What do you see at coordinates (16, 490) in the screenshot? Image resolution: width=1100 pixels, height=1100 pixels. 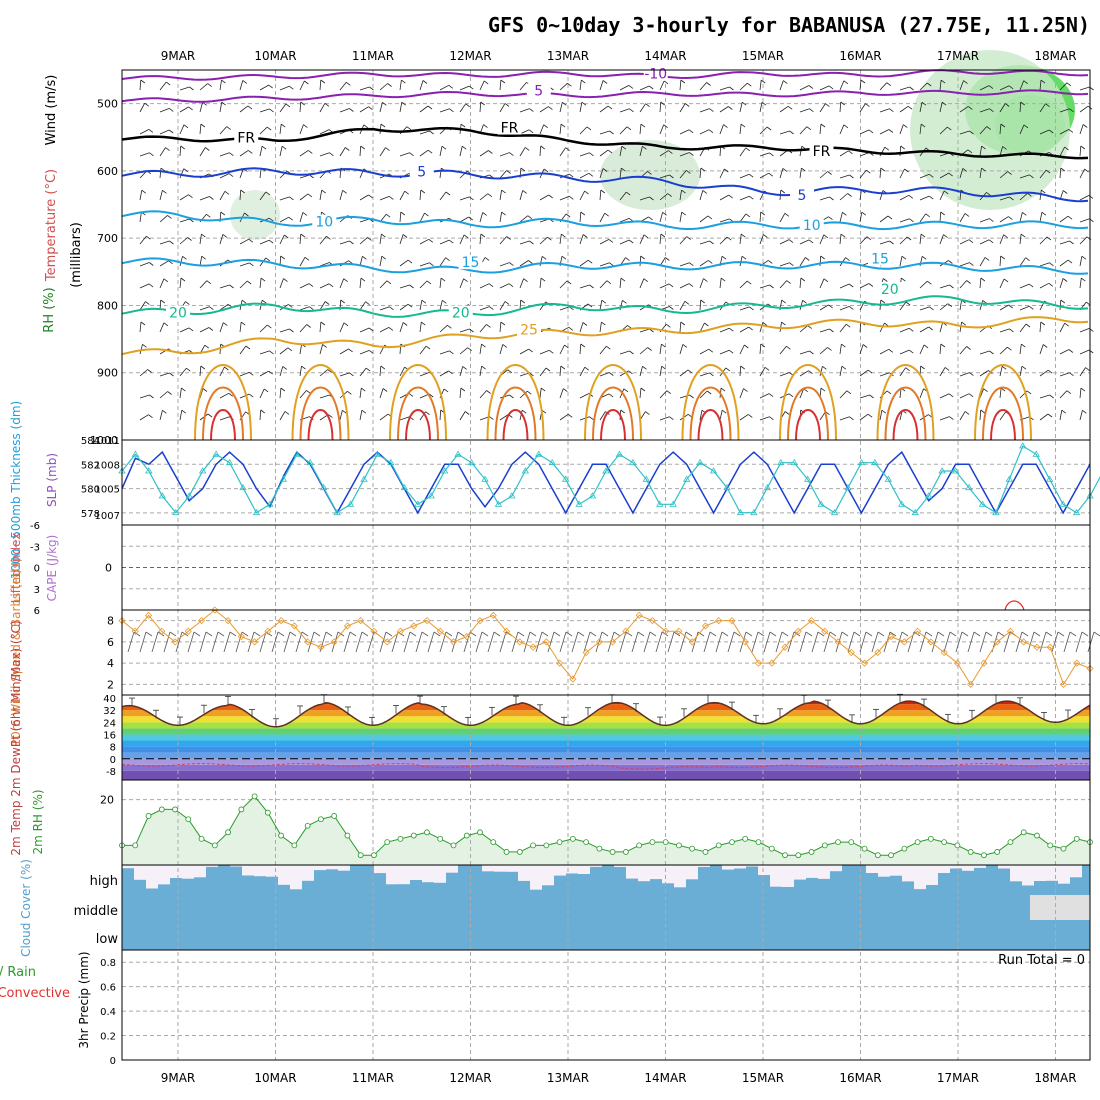 I see `thickness-ylabel: 1000~500mb Thickness (dm)` at bounding box center [16, 490].